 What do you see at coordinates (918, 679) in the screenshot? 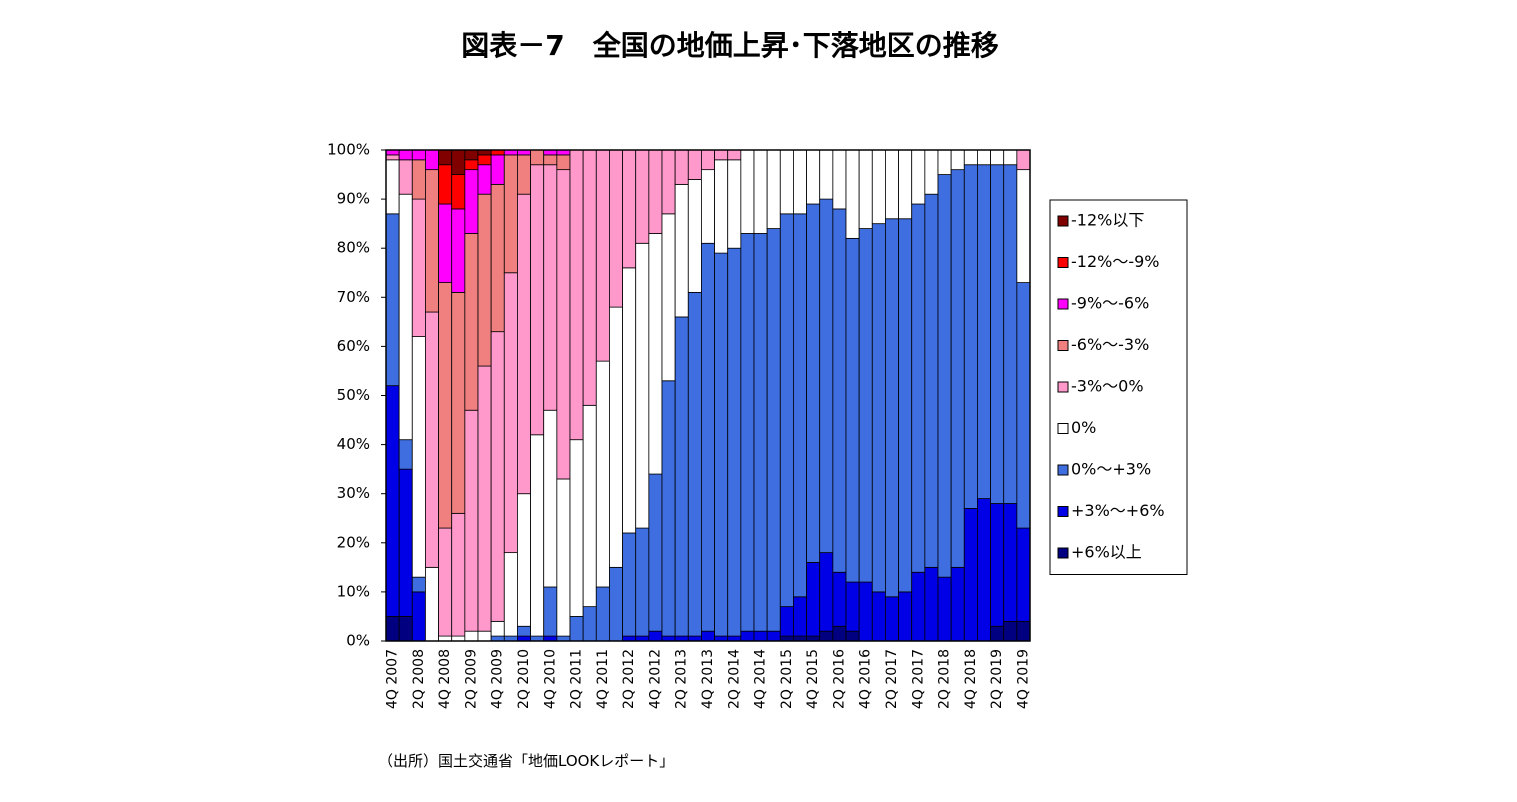
I see `x-tick-label: 4Q 2017` at bounding box center [918, 679].